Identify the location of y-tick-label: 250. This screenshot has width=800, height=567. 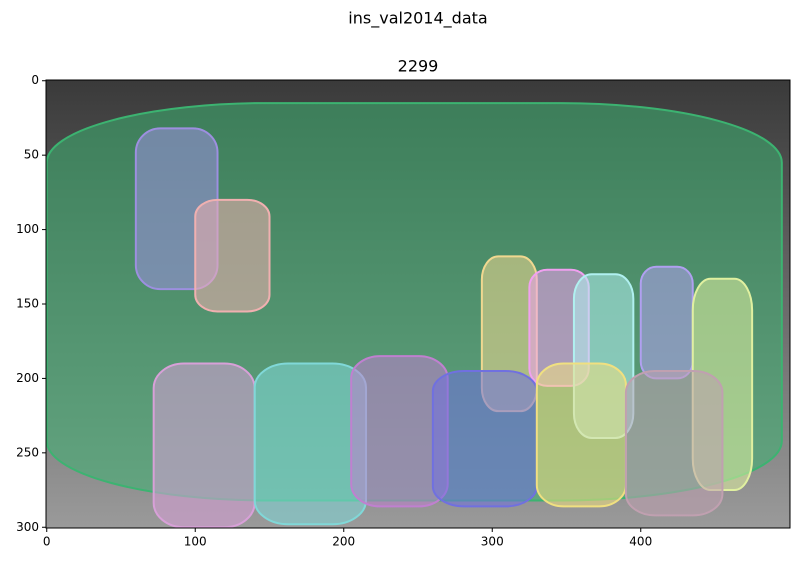
(27, 452).